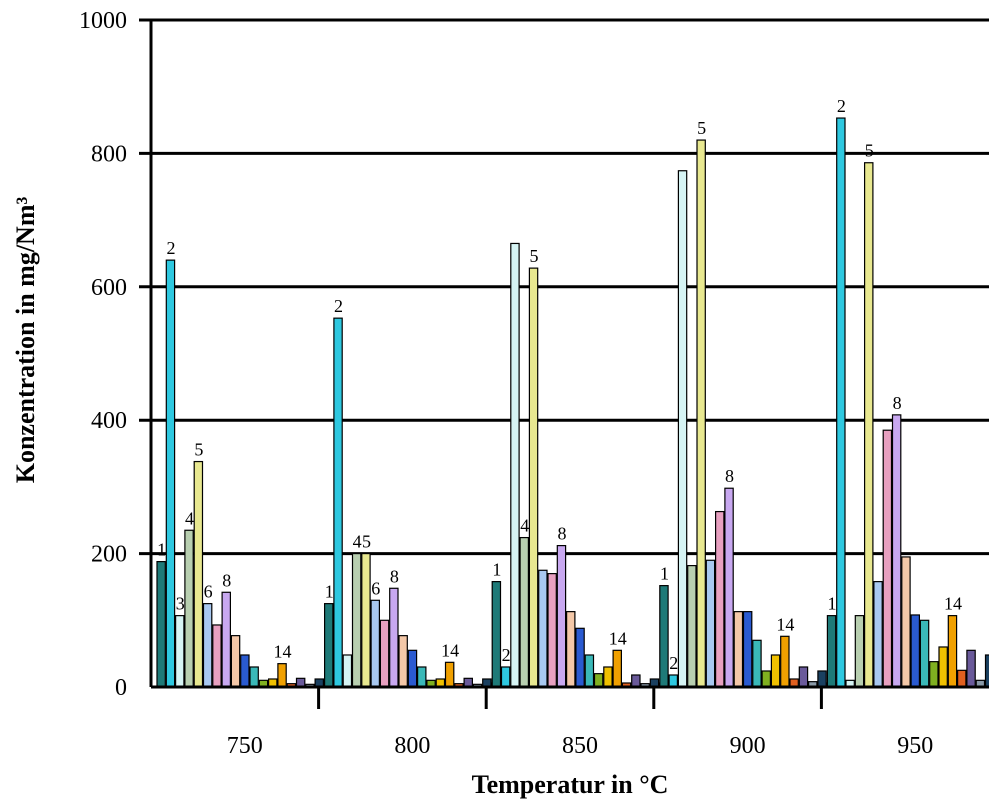 The image size is (989, 801). What do you see at coordinates (952, 651) in the screenshot?
I see `bar-950-s14` at bounding box center [952, 651].